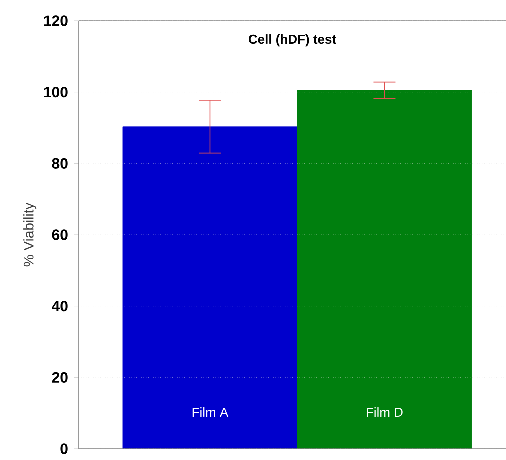 This screenshot has width=506, height=460. Describe the element at coordinates (210, 412) in the screenshot. I see `x-tick-label: Film A` at that location.